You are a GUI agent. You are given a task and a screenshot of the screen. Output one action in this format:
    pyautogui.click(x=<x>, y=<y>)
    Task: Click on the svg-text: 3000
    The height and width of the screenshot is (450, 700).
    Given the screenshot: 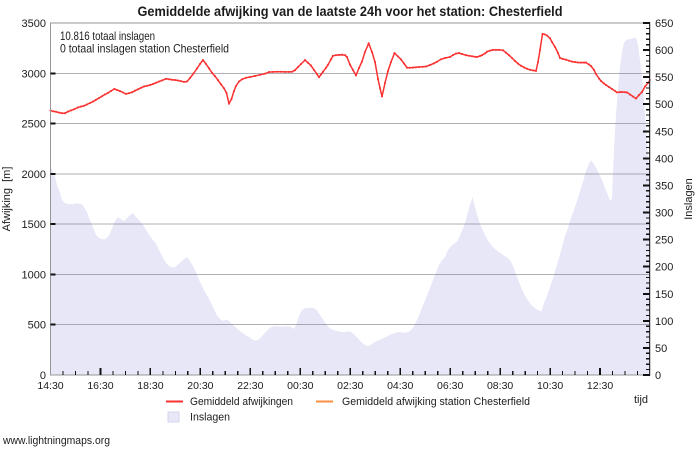 What is the action you would take?
    pyautogui.click(x=34, y=74)
    